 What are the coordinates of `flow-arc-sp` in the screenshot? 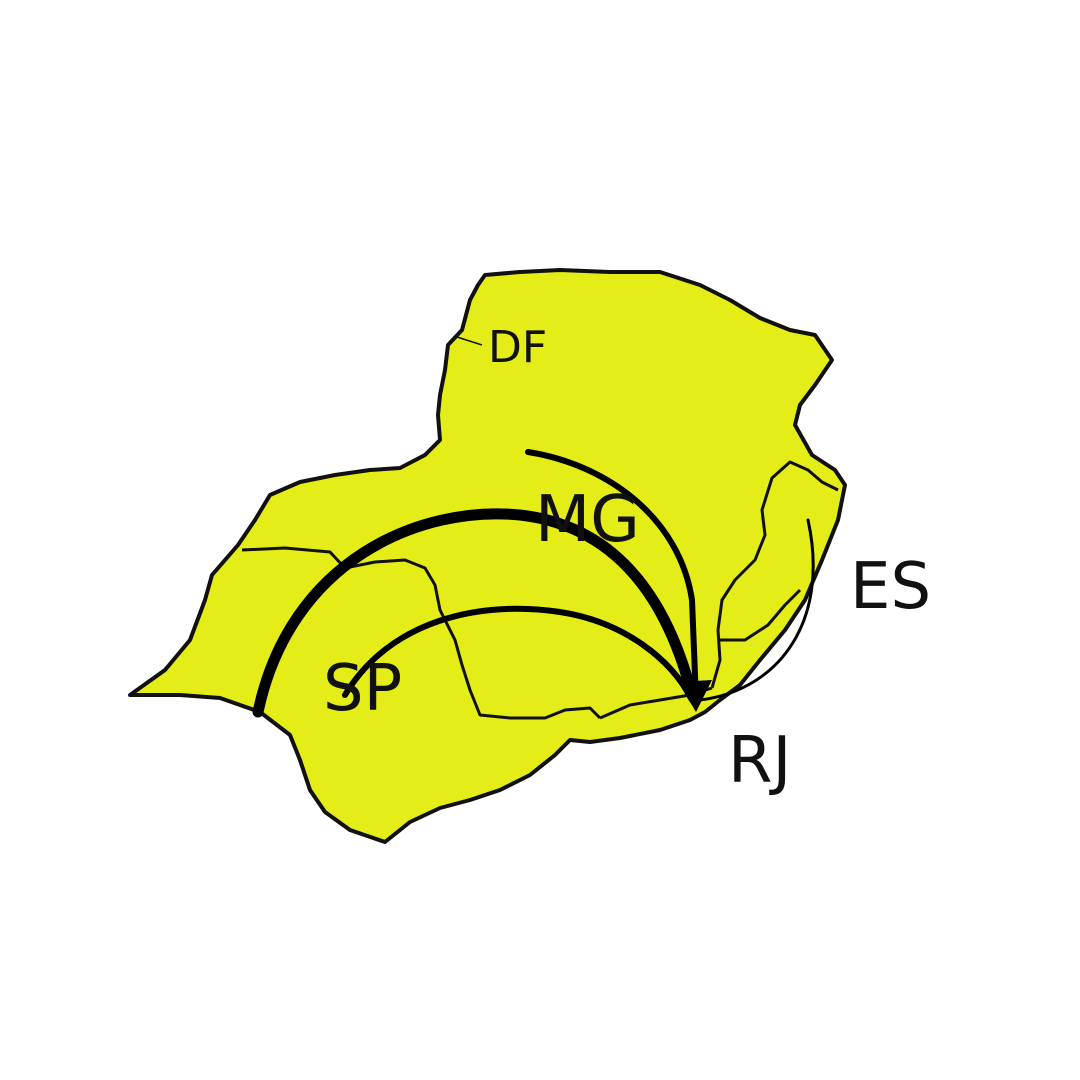 It's located at (518, 654).